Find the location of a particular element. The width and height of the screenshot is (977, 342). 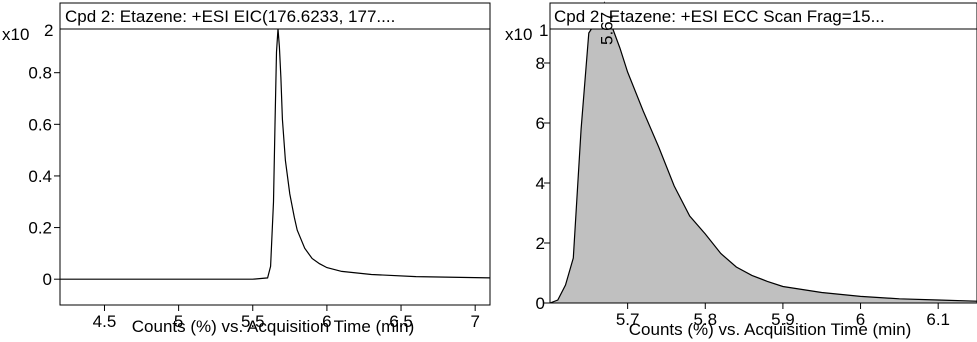

y-multiplier-exponent: 2 is located at coordinates (48, 30).